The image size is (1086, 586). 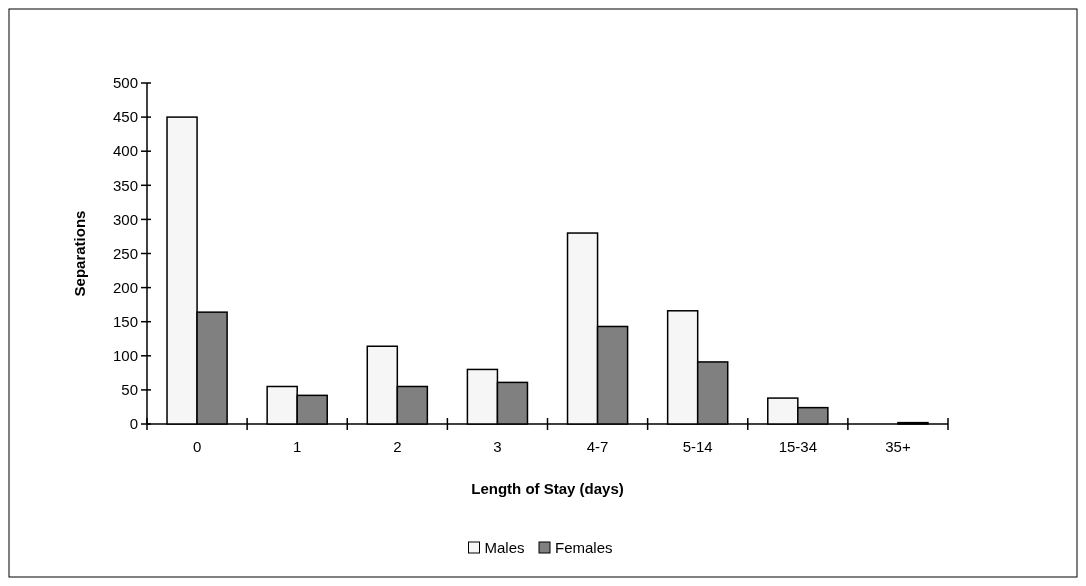 What do you see at coordinates (129, 390) in the screenshot?
I see `y-tick-label: 50` at bounding box center [129, 390].